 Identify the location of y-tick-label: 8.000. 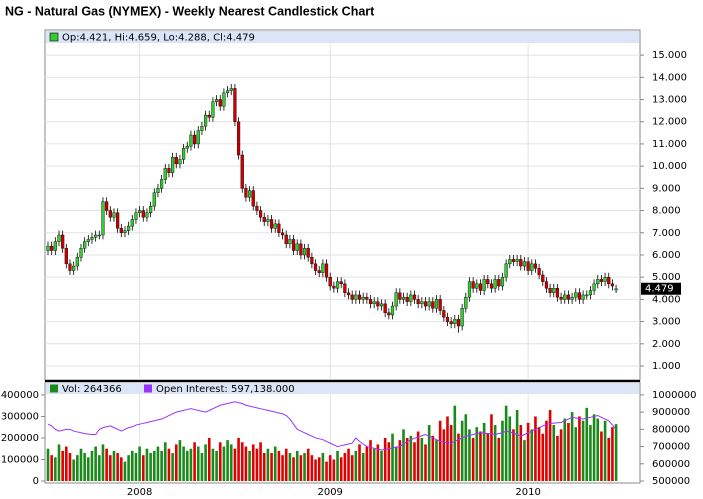
(666, 211).